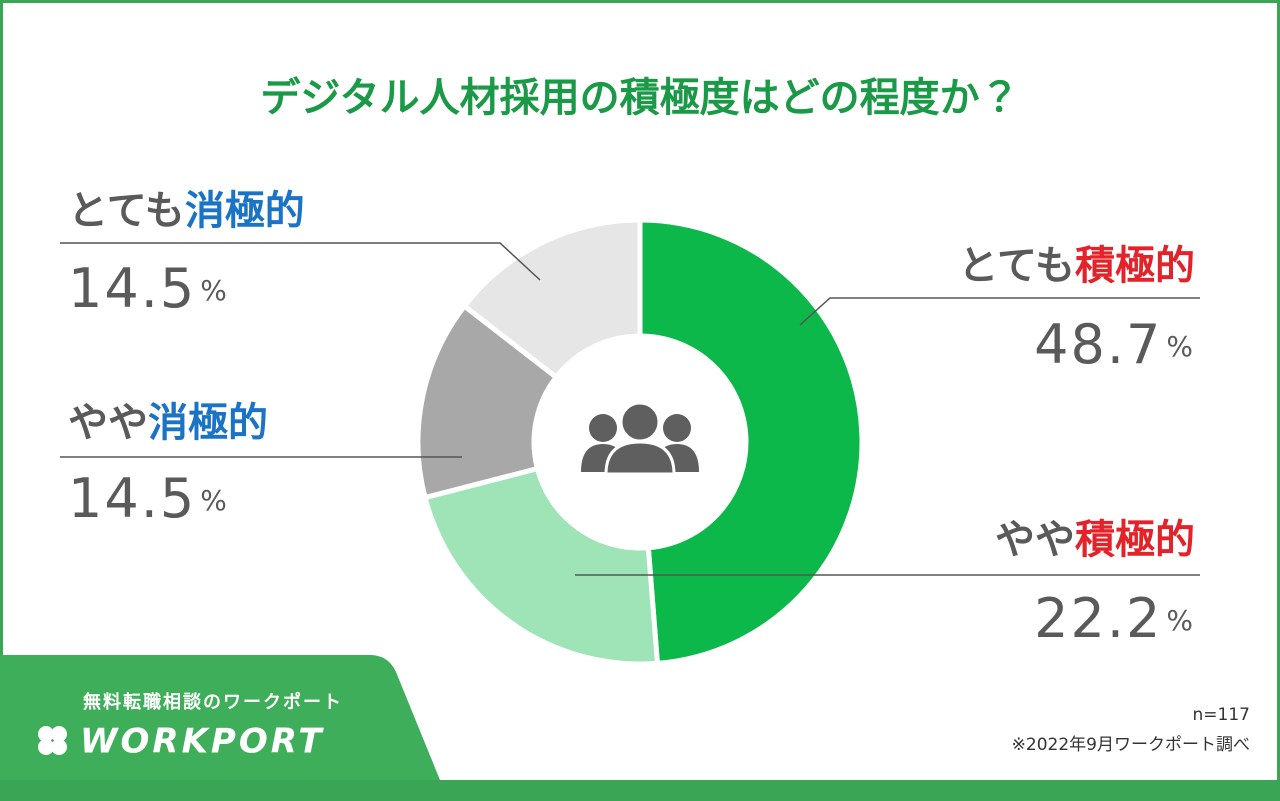 The image size is (1280, 801). I want to click on bottom-band, so click(640, 790).